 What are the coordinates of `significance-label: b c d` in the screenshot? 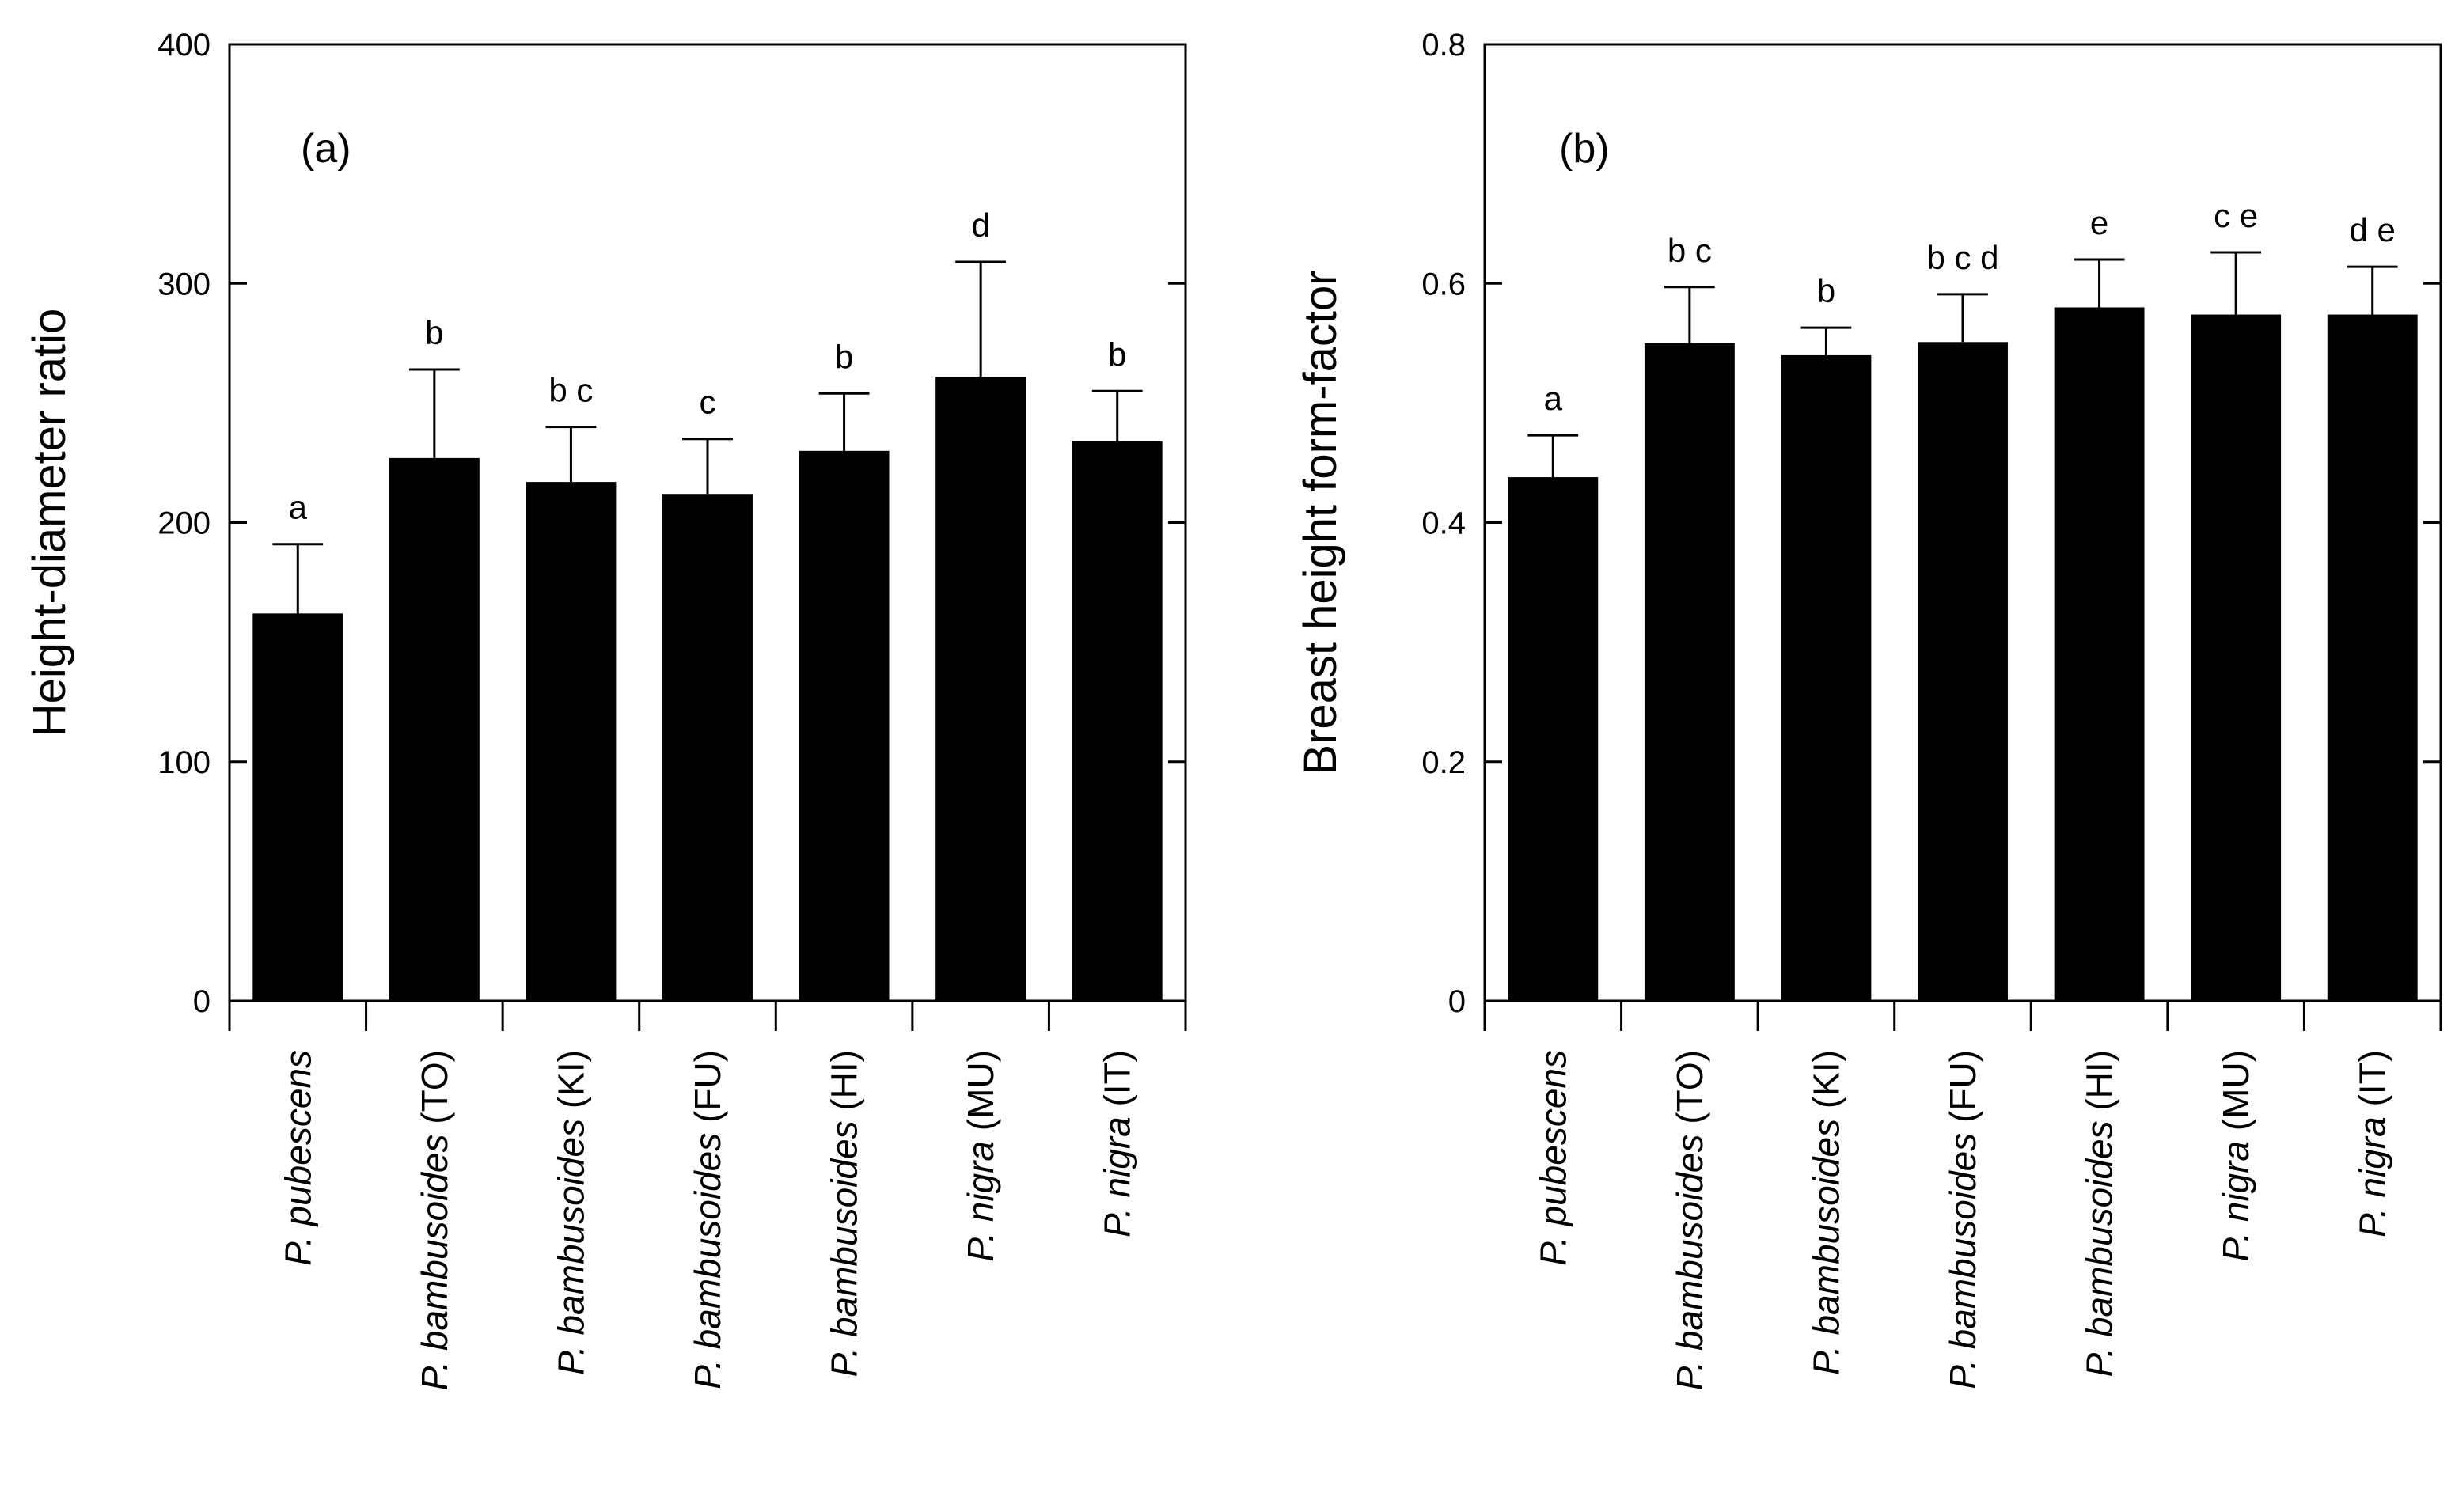 It's located at (1962, 257).